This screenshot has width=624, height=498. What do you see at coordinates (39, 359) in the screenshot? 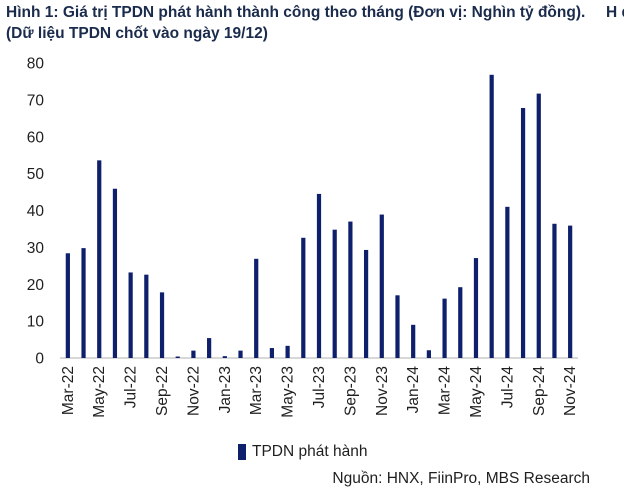
I see `y-tick-label: 0` at bounding box center [39, 359].